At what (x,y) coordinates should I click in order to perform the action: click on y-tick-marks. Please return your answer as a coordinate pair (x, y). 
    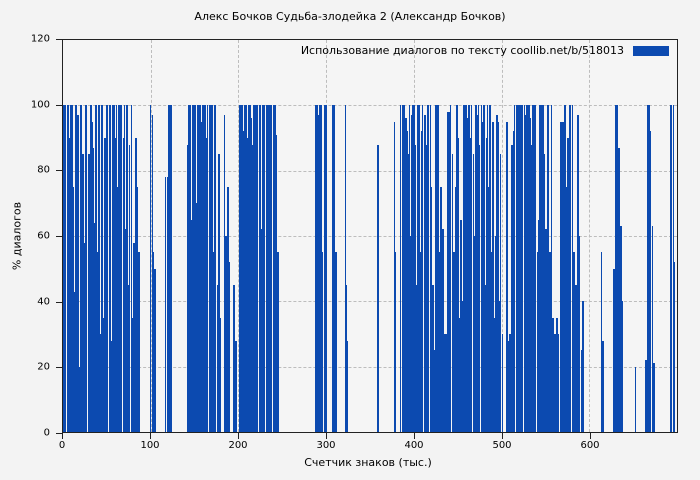
    Looking at the image, I should click on (59, 236).